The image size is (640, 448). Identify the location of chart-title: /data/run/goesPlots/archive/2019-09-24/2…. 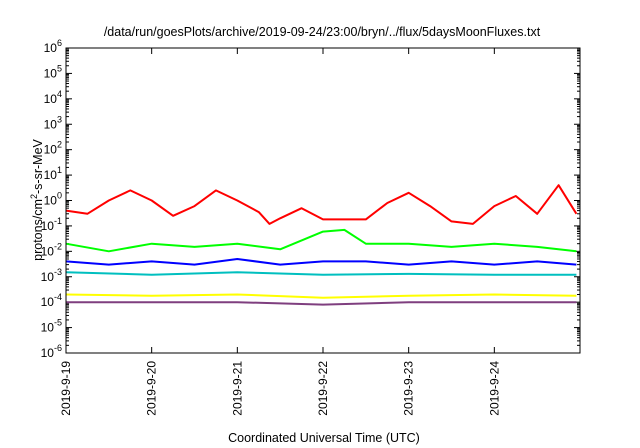
(322, 32).